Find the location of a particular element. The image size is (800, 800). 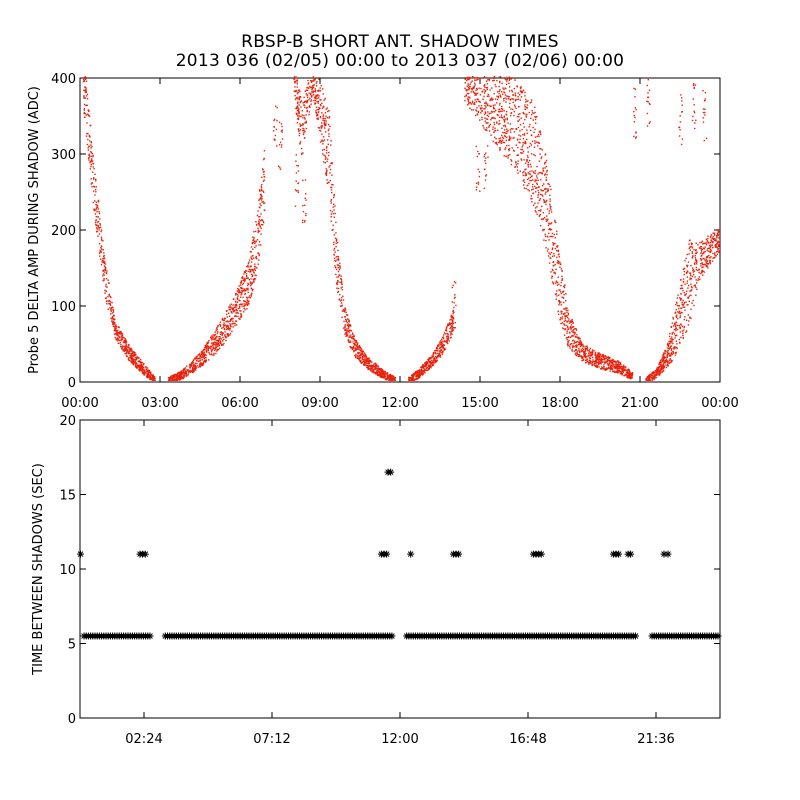

delta-amp-x-tick-label: 09:00 is located at coordinates (319, 403).